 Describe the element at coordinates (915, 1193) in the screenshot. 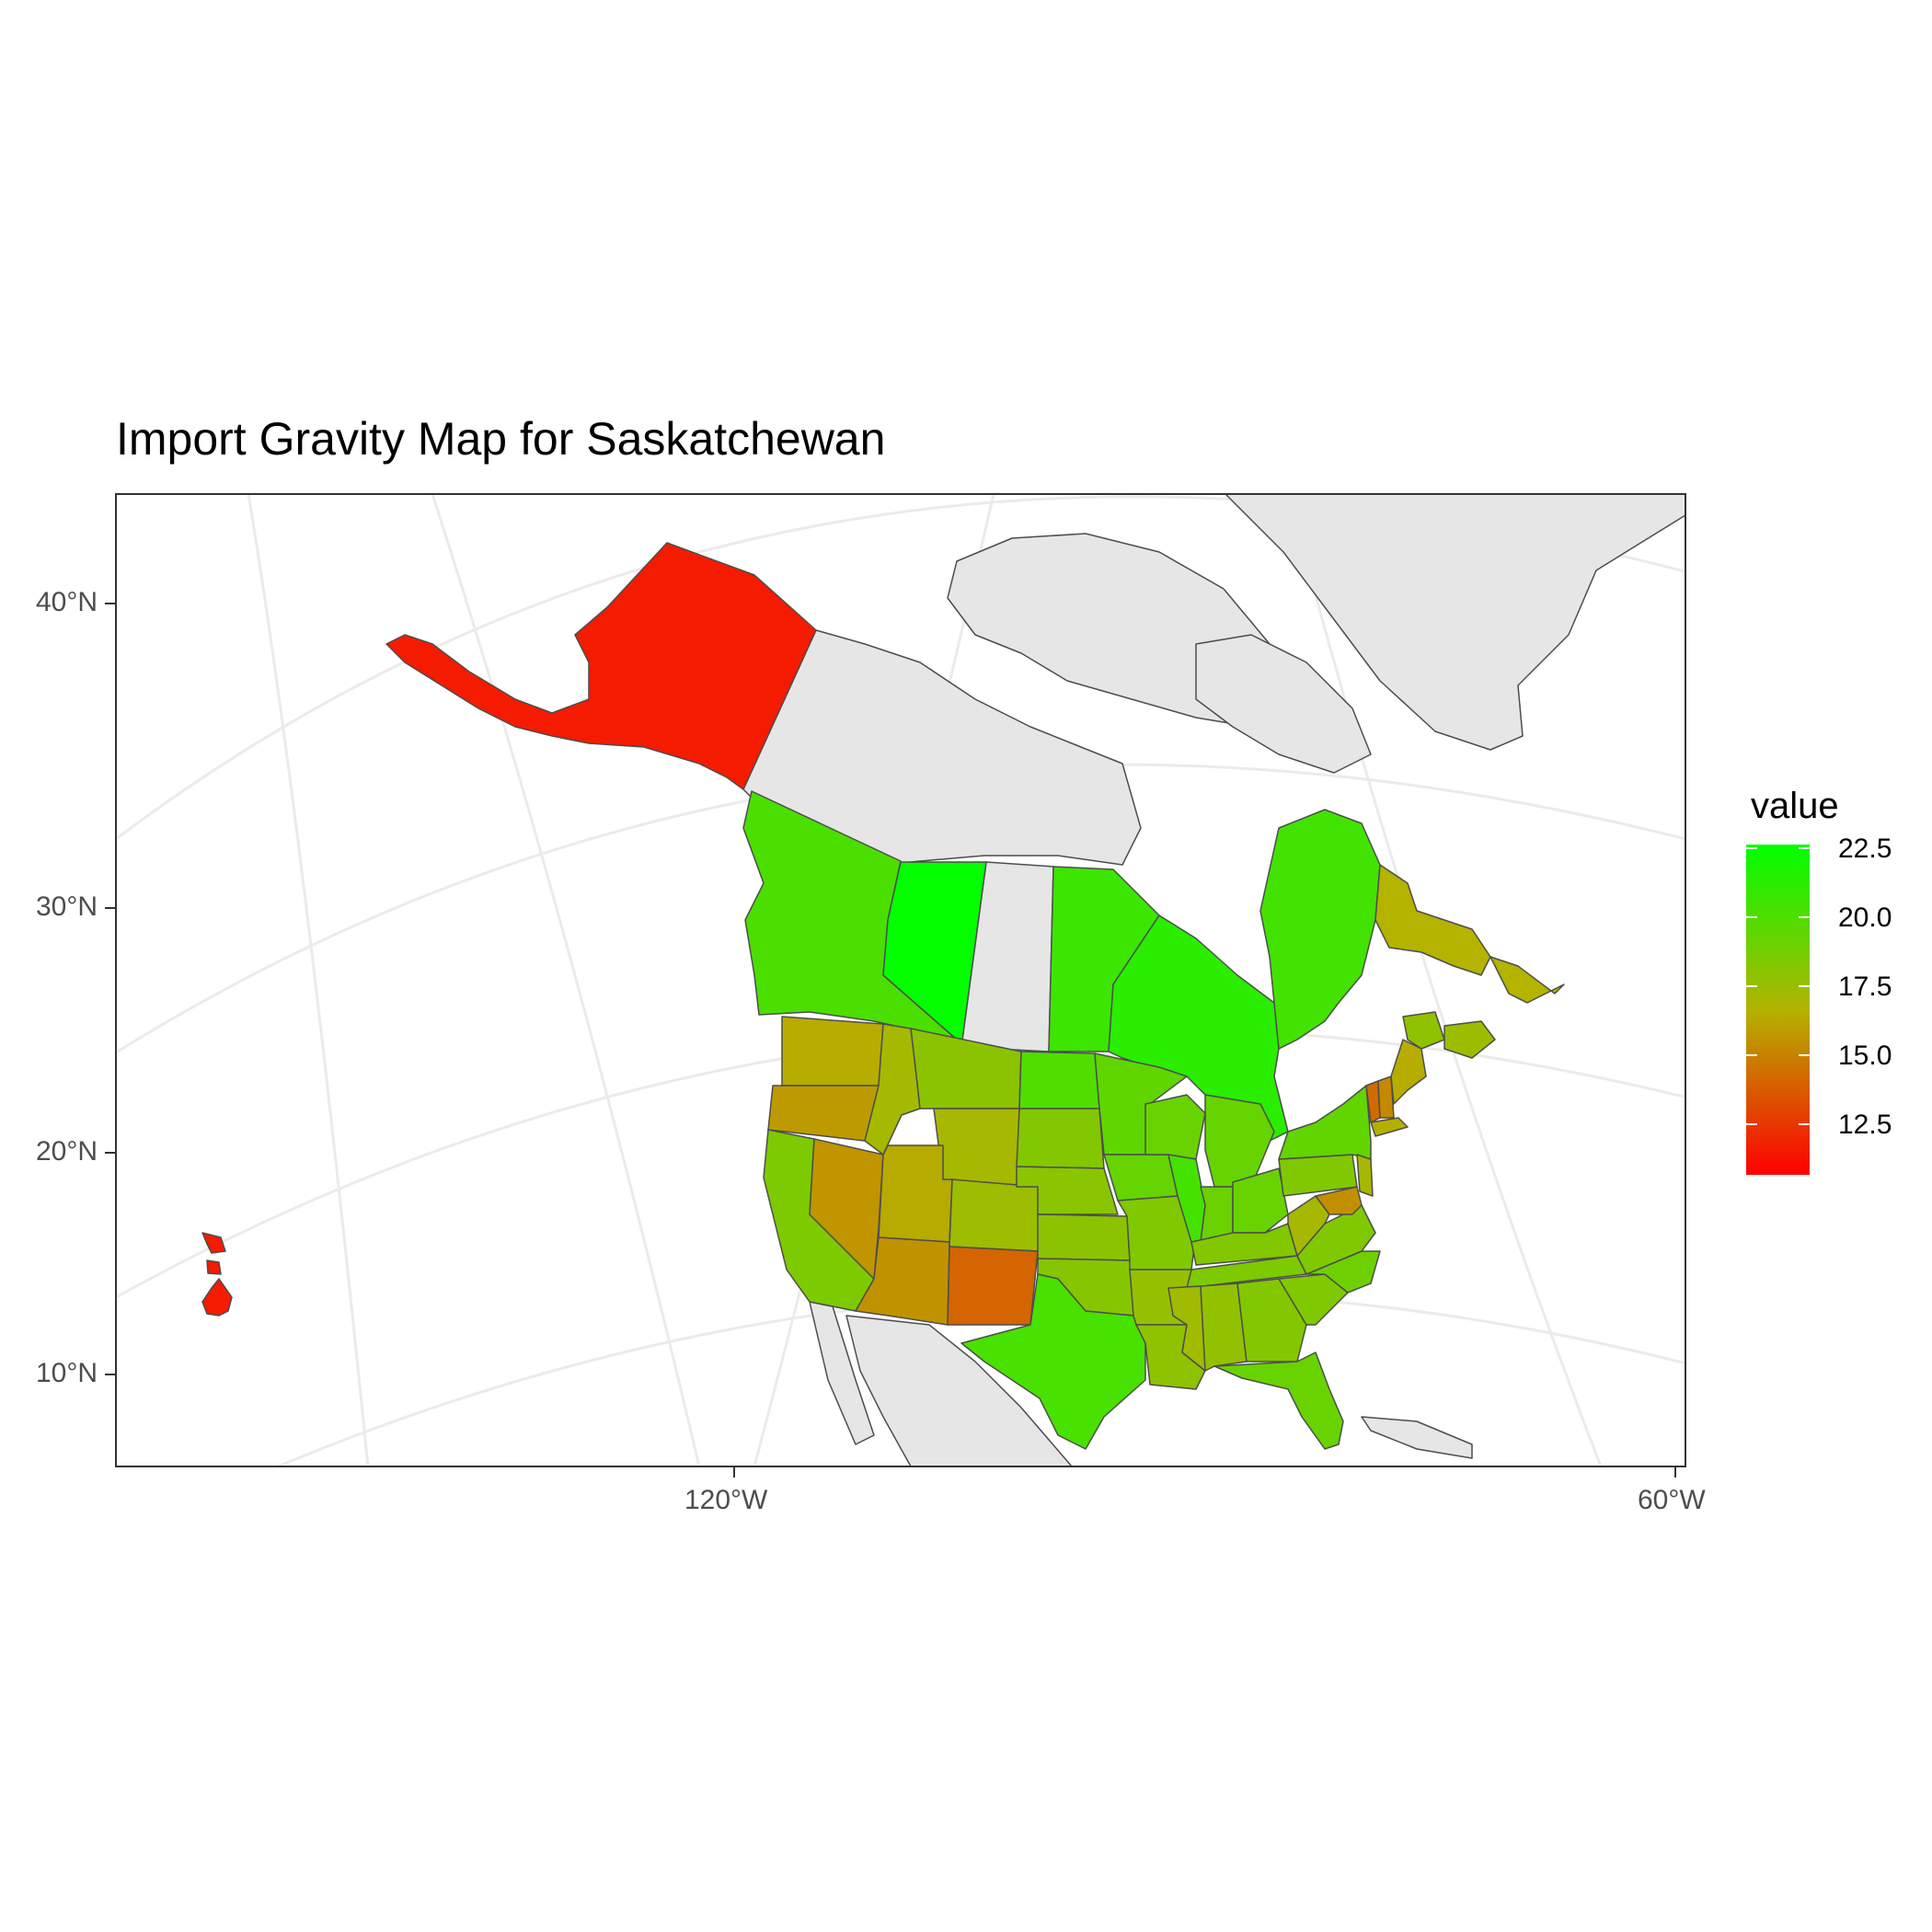

I see `region-utah` at that location.